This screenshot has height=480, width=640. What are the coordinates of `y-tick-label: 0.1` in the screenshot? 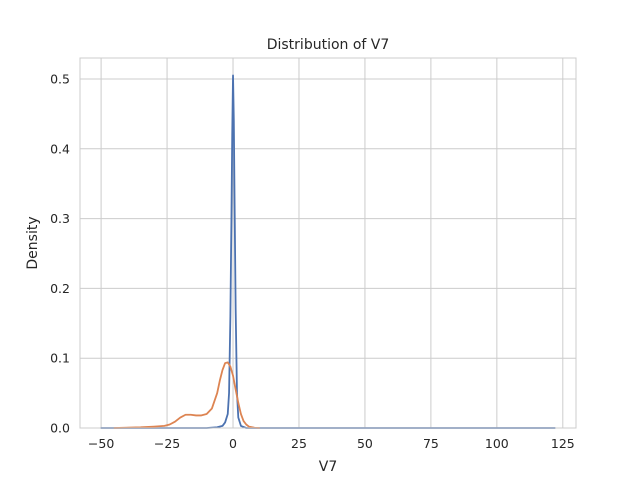 It's located at (60, 358).